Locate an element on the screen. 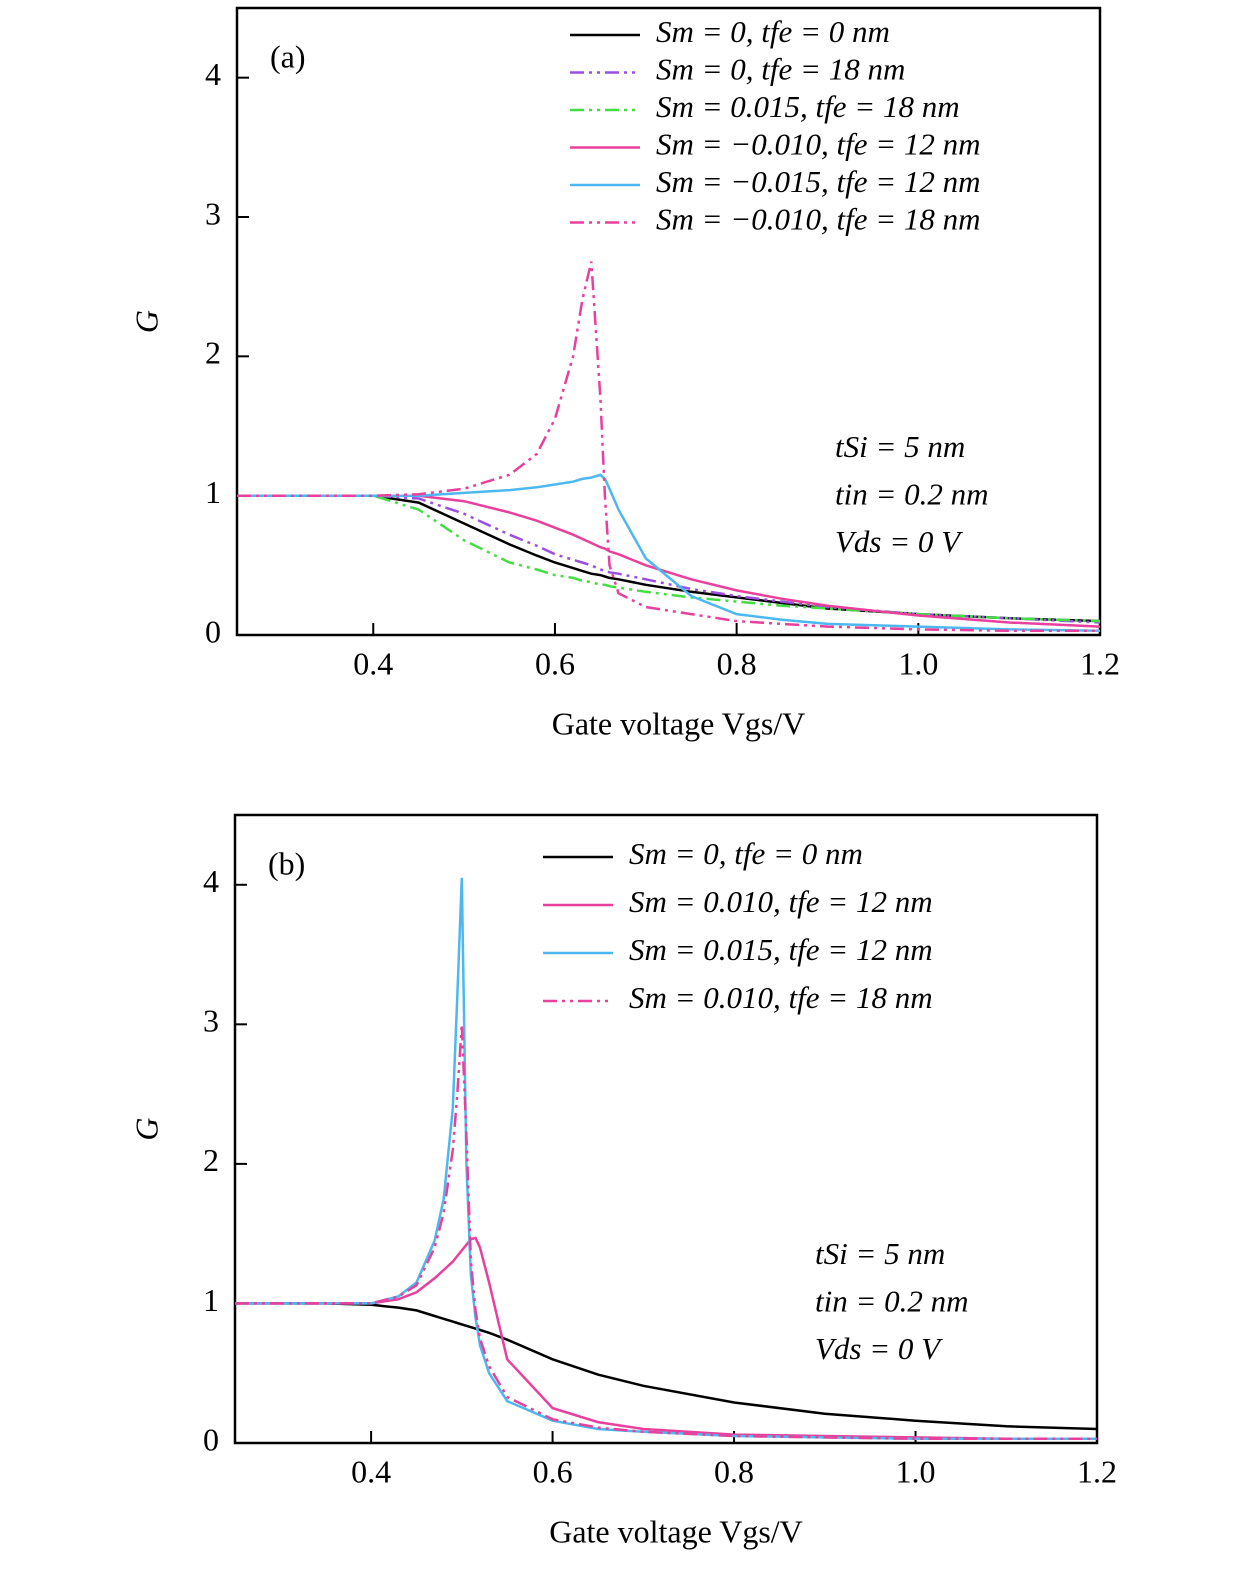 This screenshot has width=1260, height=1575. legend-label: Sm = −0.010, tfe = 12 nm is located at coordinates (818, 144).